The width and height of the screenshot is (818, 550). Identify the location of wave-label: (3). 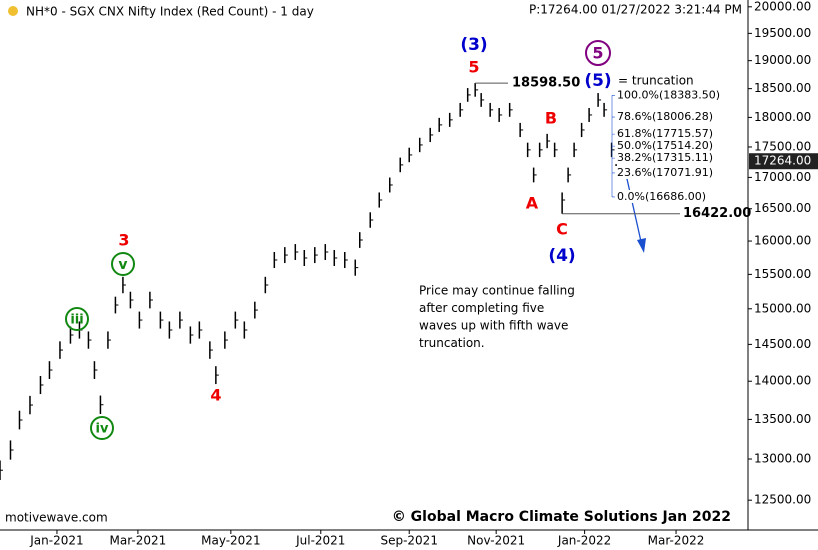
(473, 45).